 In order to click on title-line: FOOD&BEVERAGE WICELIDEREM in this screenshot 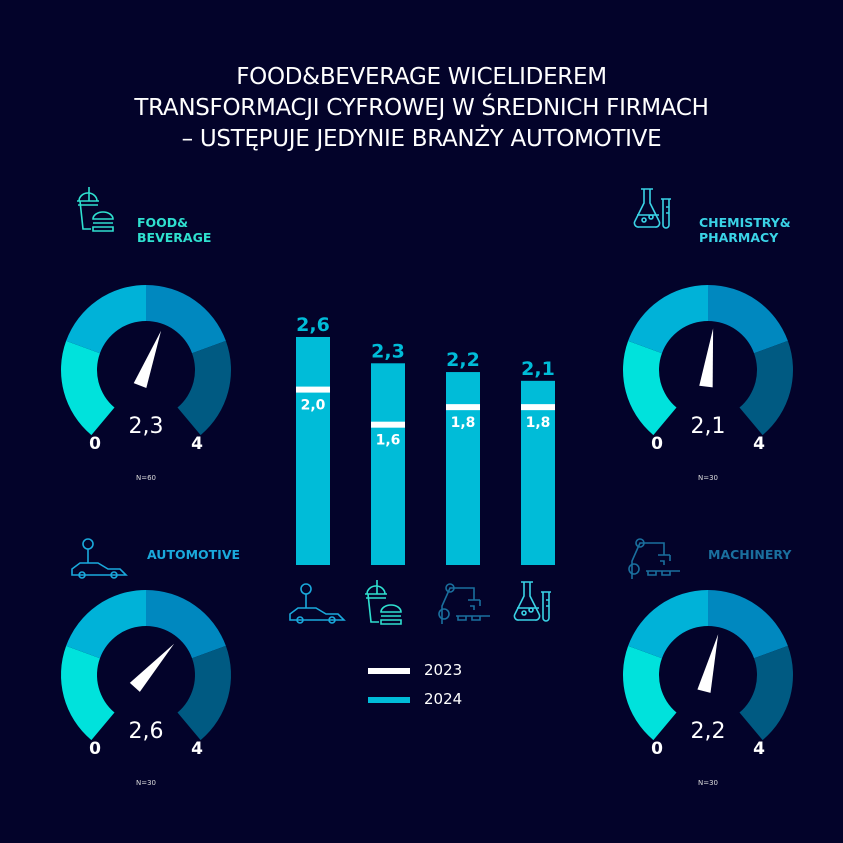, I will do `click(421, 77)`.